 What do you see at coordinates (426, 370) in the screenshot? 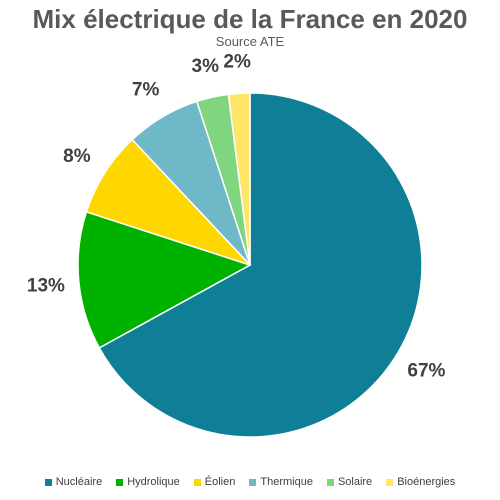
I see `slice-label-0: 67%` at bounding box center [426, 370].